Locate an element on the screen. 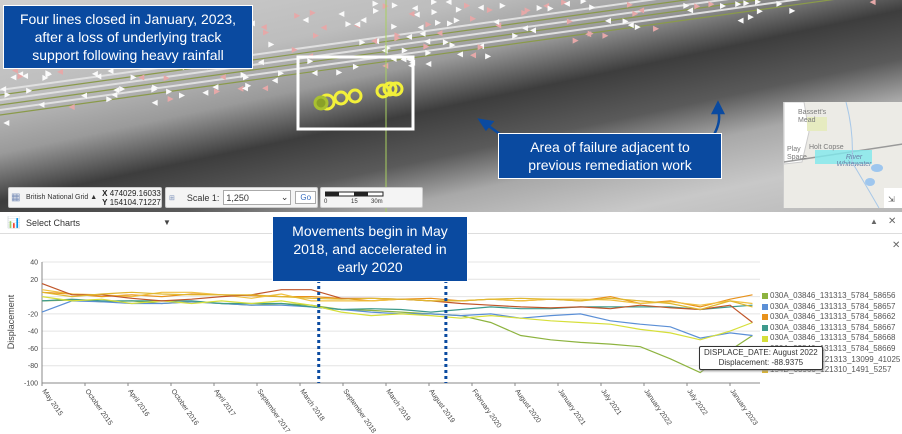 This screenshot has height=434, width=902. legend-item: 030A_03846_131313_5784_58656 is located at coordinates (831, 296).